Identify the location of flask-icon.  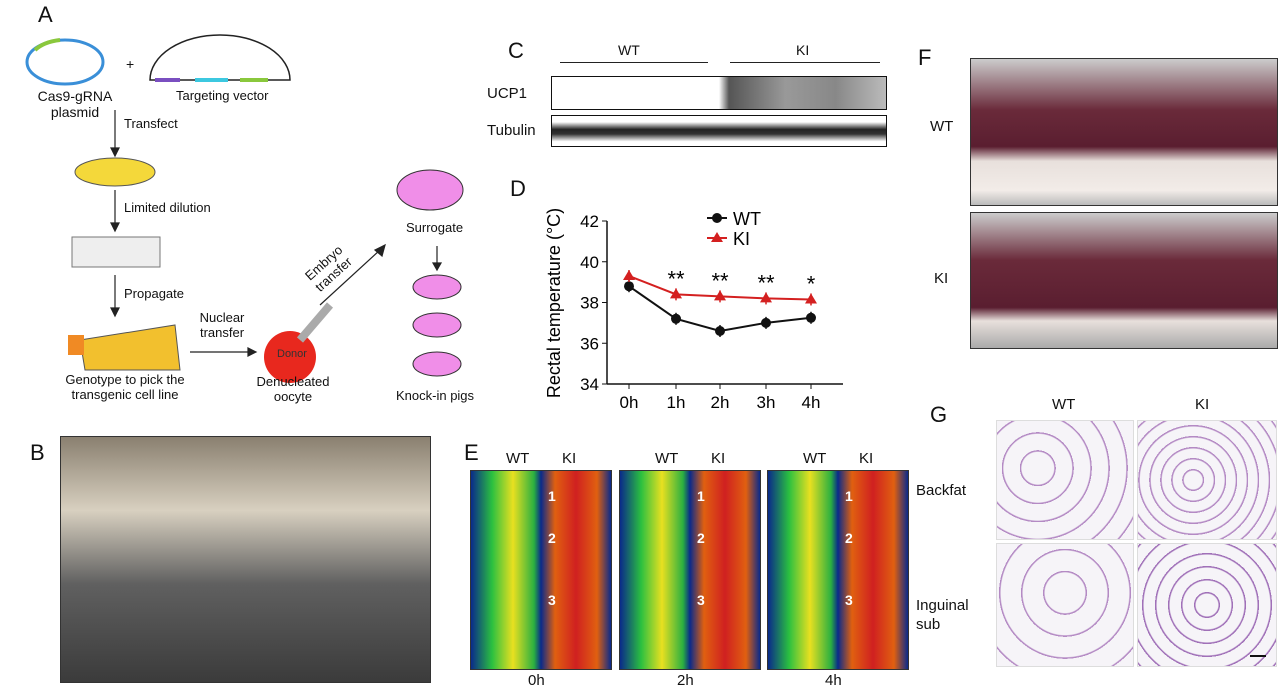
(130, 347).